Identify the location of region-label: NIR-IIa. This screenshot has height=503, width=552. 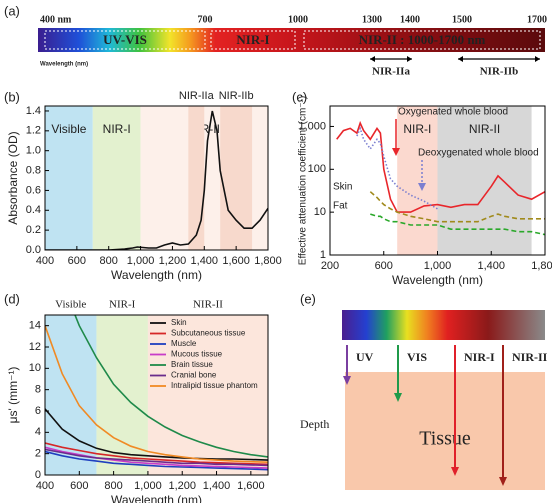
(197, 96).